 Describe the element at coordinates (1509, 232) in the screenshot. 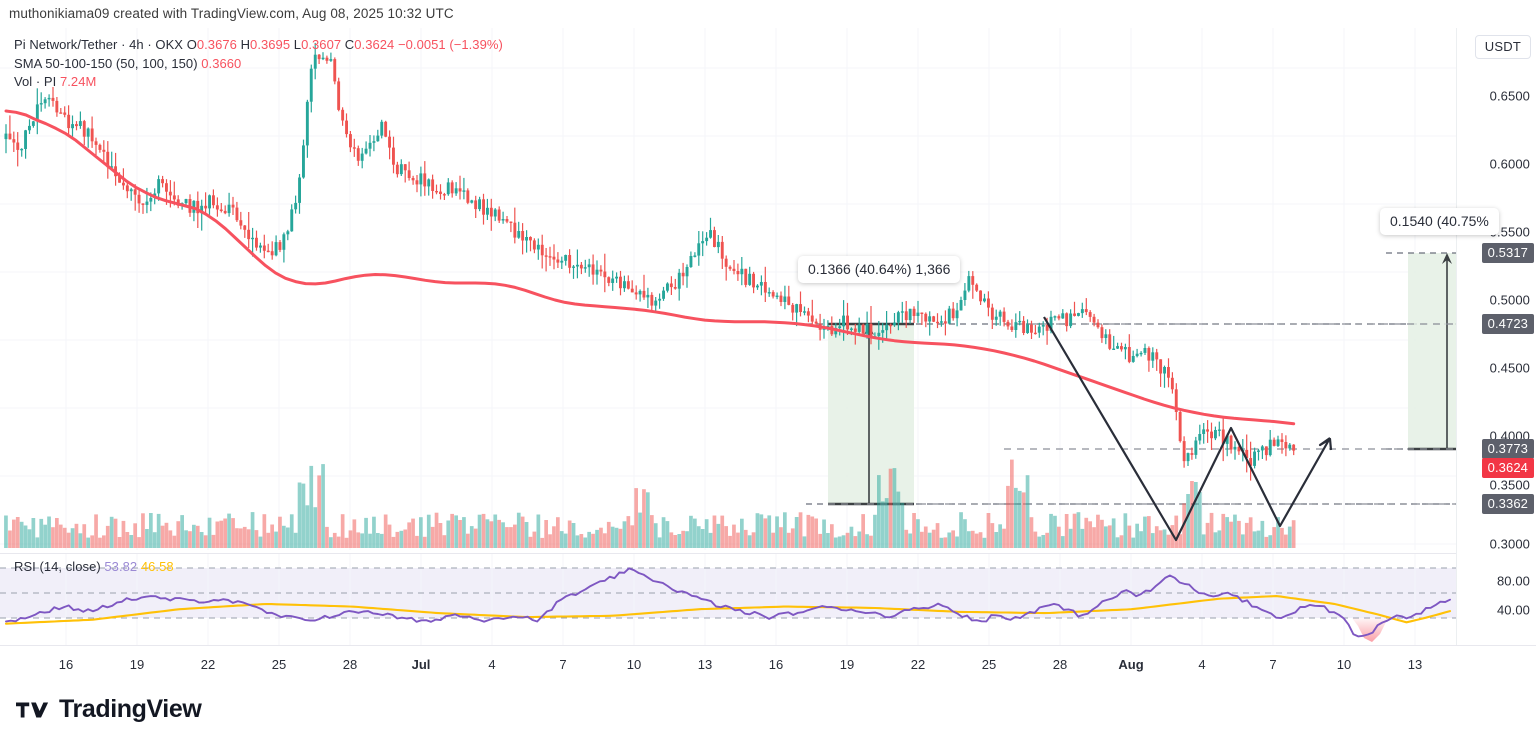

I see `price-tick-2: 0.5500` at that location.